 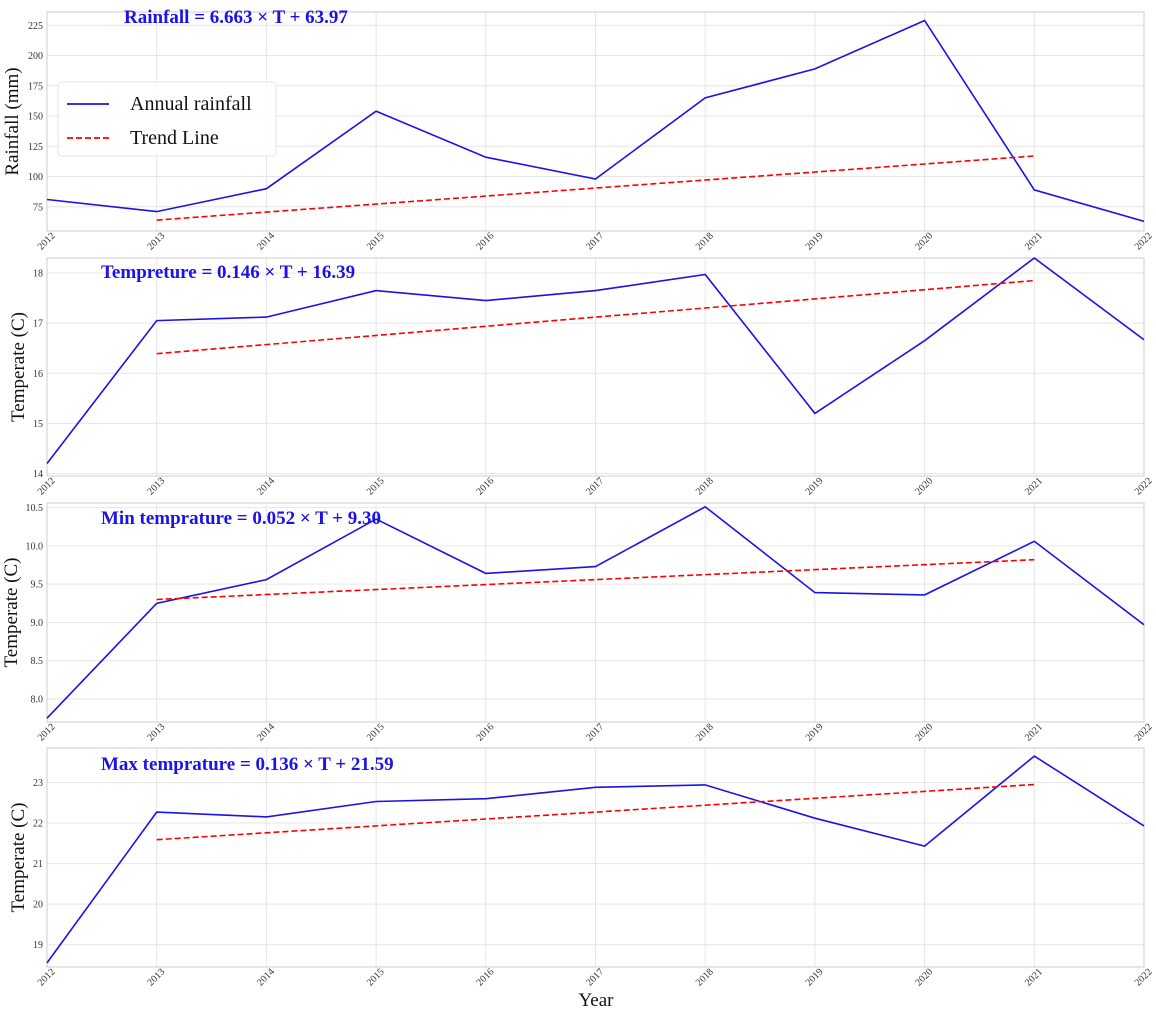 What do you see at coordinates (38, 424) in the screenshot?
I see `y-tick-label: 15` at bounding box center [38, 424].